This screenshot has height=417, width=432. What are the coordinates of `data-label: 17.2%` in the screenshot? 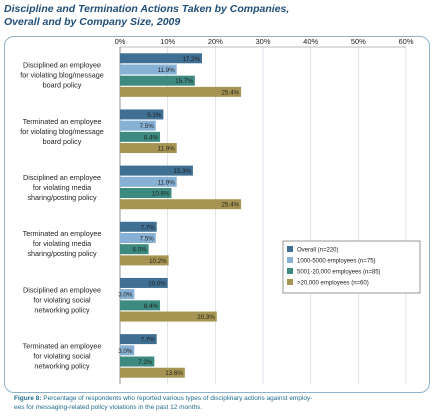 It's located at (191, 59).